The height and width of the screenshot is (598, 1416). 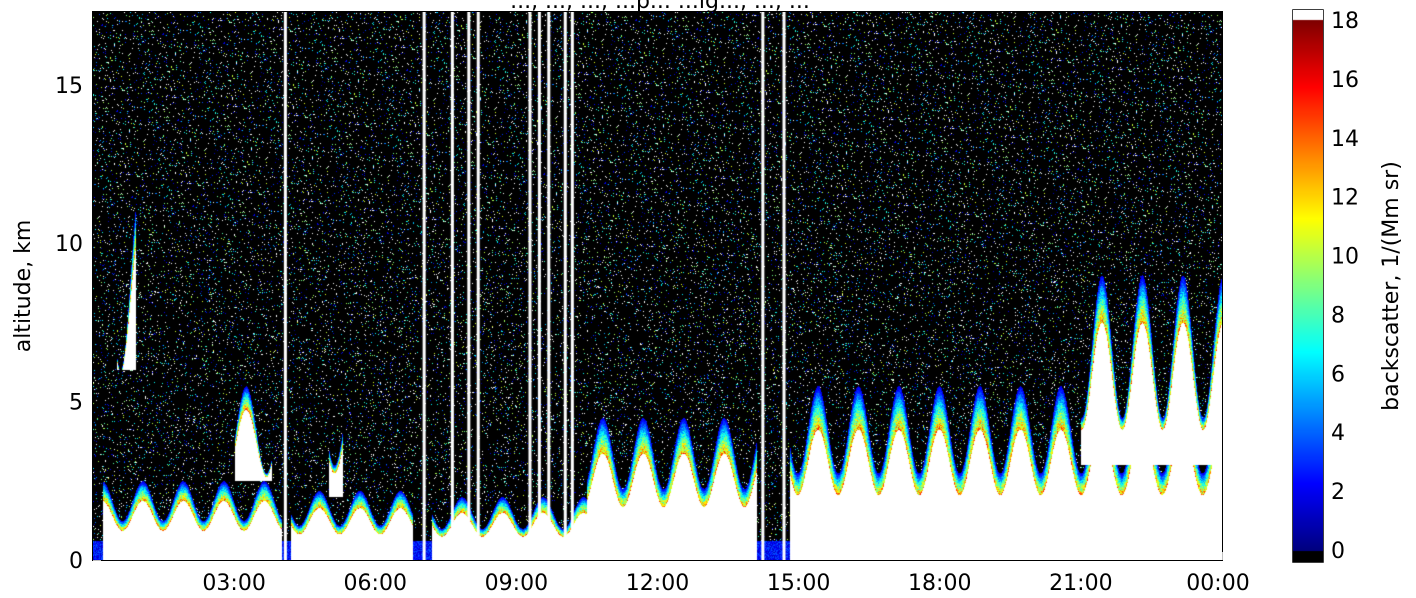 What do you see at coordinates (375, 583) in the screenshot?
I see `x-tick-label: 06:00` at bounding box center [375, 583].